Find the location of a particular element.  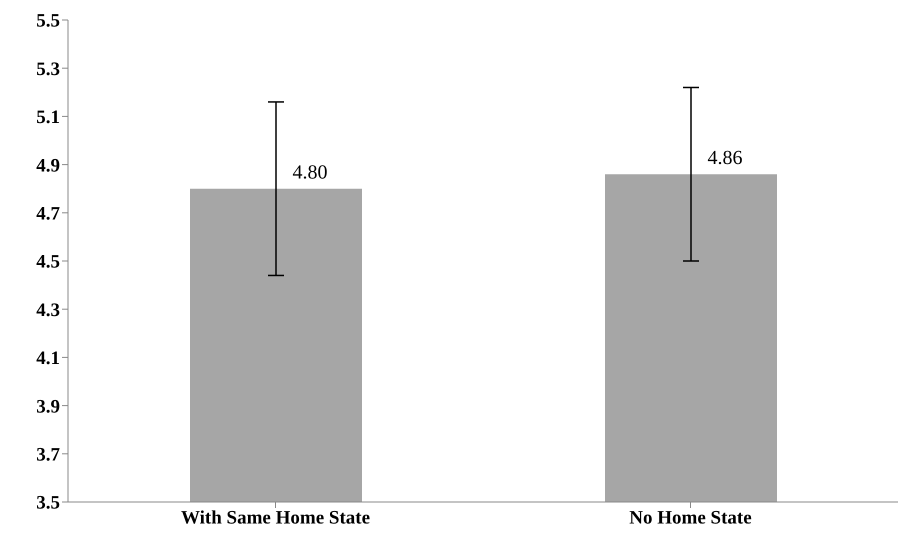

y-tick-label: 4.5 is located at coordinates (48, 262).